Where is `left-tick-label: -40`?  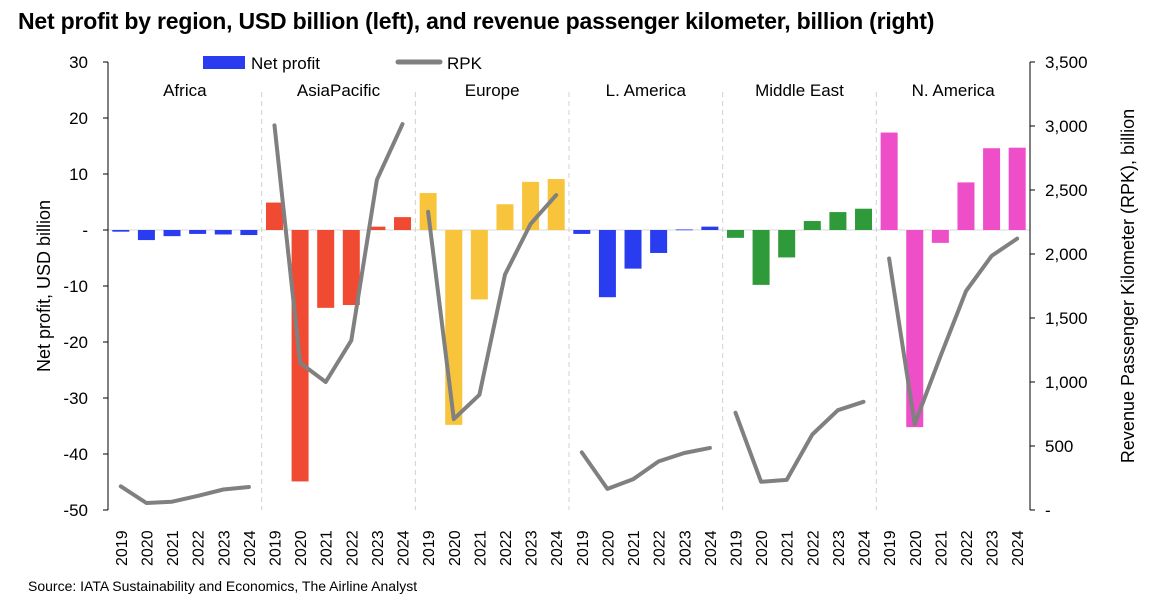
left-tick-label: -40 is located at coordinates (75, 454).